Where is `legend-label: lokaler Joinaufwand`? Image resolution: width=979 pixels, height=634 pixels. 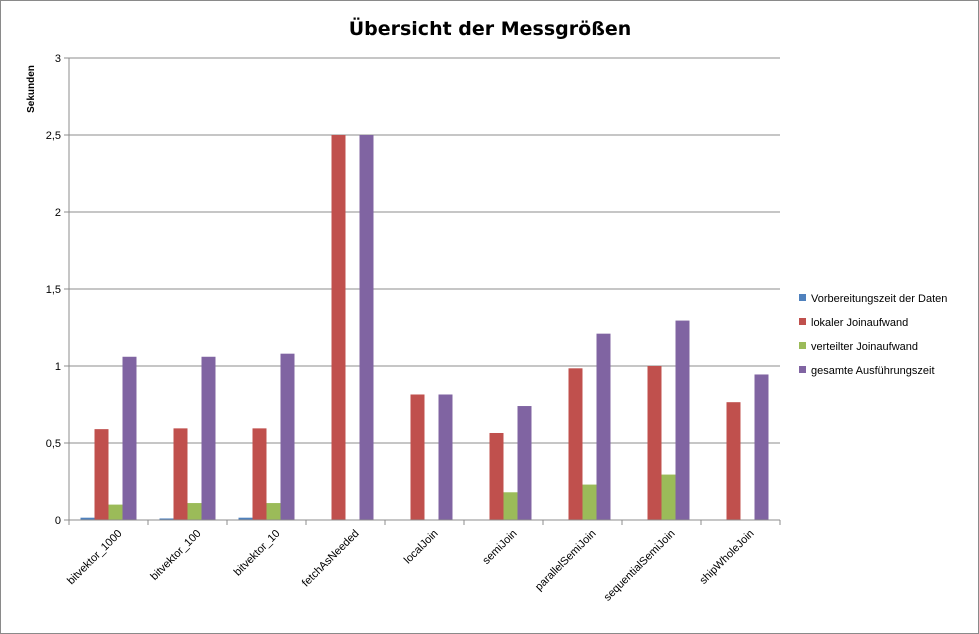 legend-label: lokaler Joinaufwand is located at coordinates (859, 323).